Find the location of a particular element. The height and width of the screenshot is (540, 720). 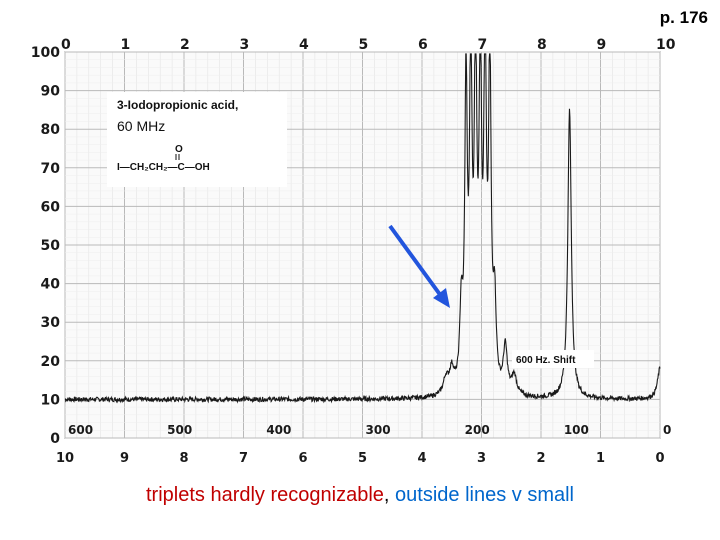

y-axis-tick-label: 70 is located at coordinates (51, 169).